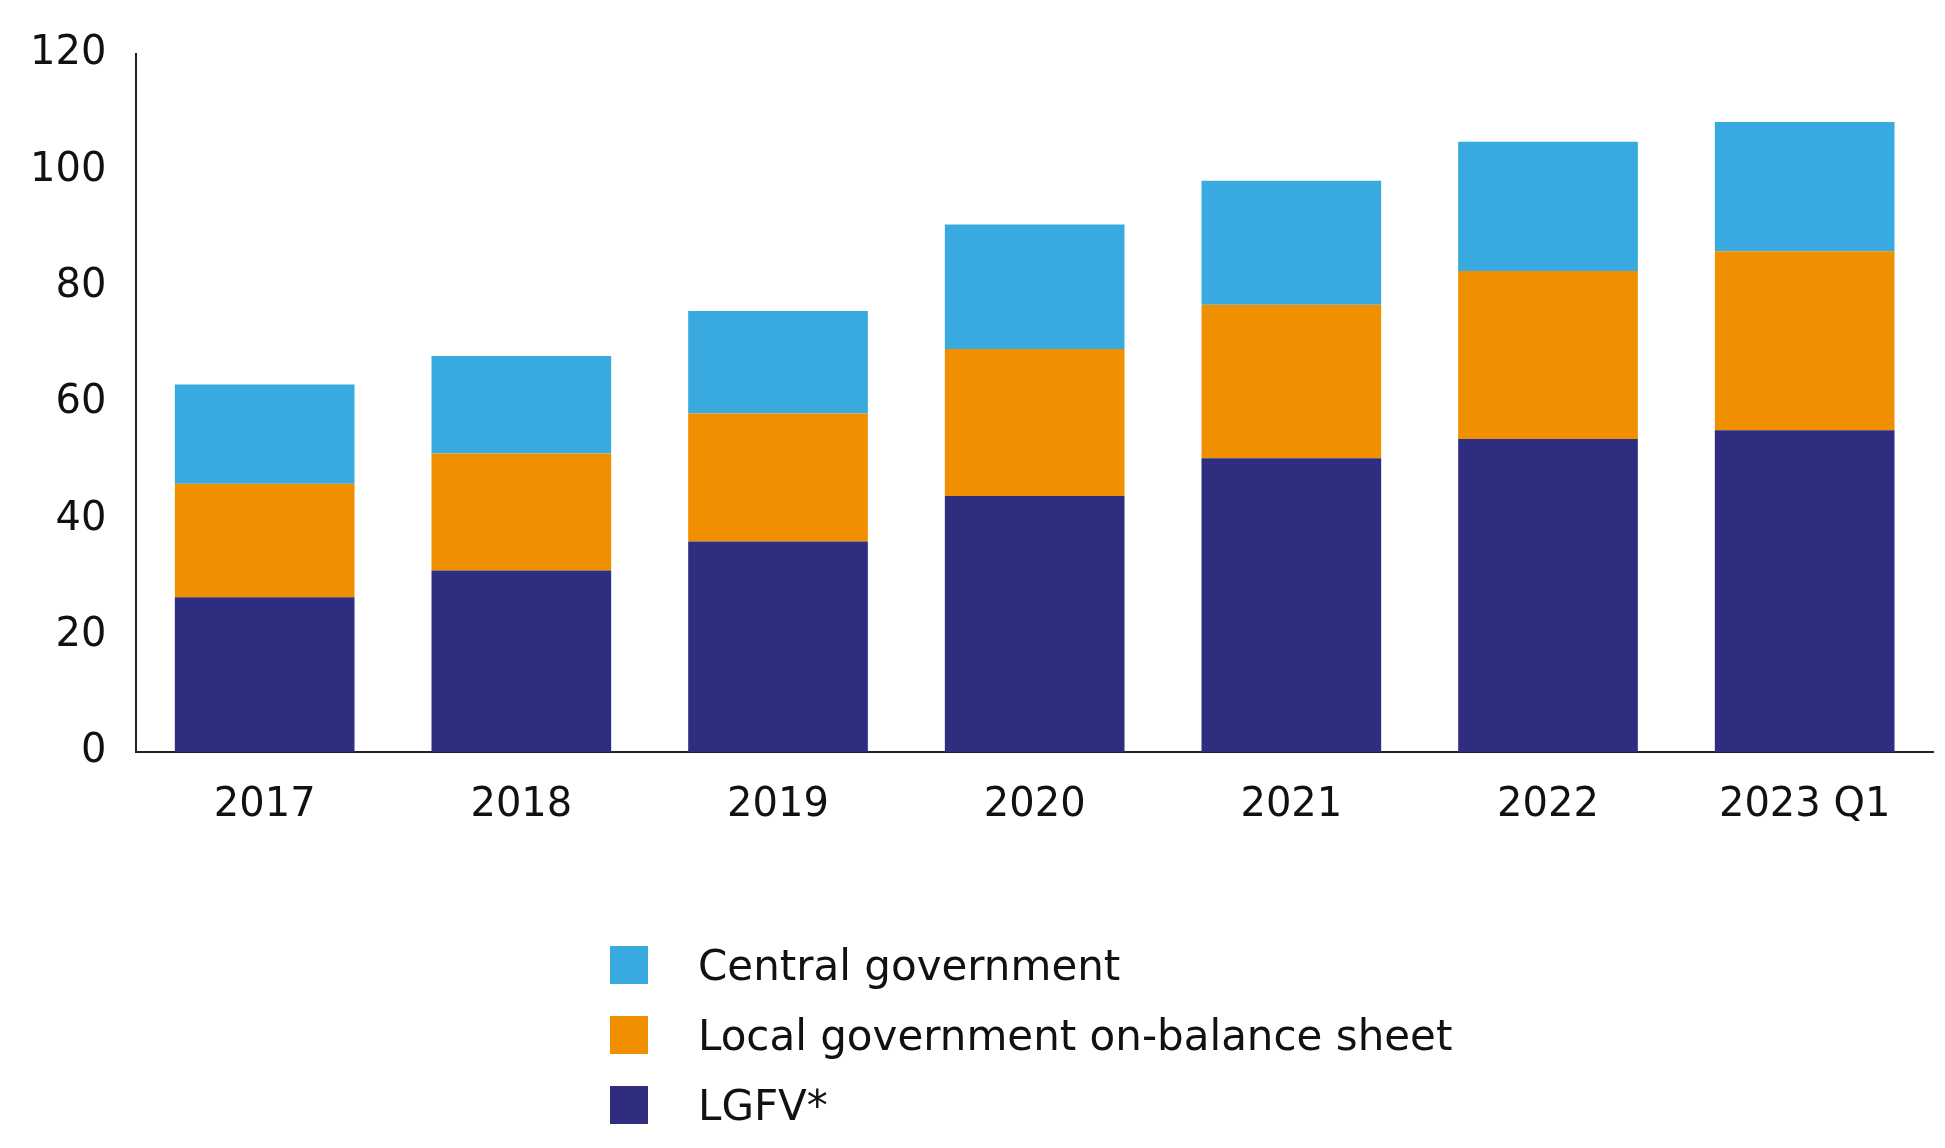 This screenshot has width=1945, height=1148. Describe the element at coordinates (68, 50) in the screenshot. I see `y-tick-label: 120` at that location.